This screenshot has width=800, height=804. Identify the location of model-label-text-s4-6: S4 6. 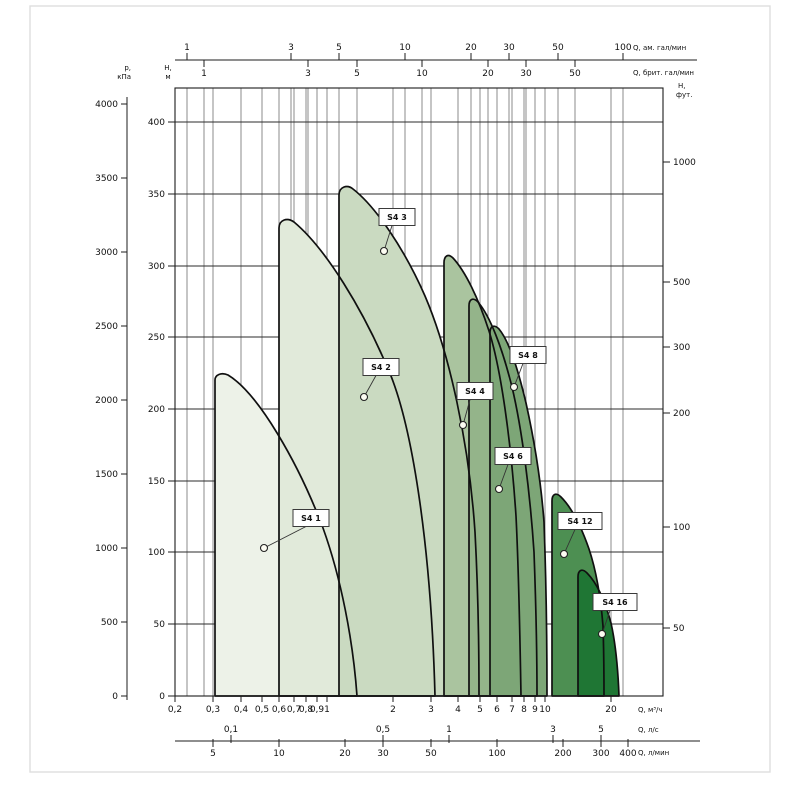
(513, 456).